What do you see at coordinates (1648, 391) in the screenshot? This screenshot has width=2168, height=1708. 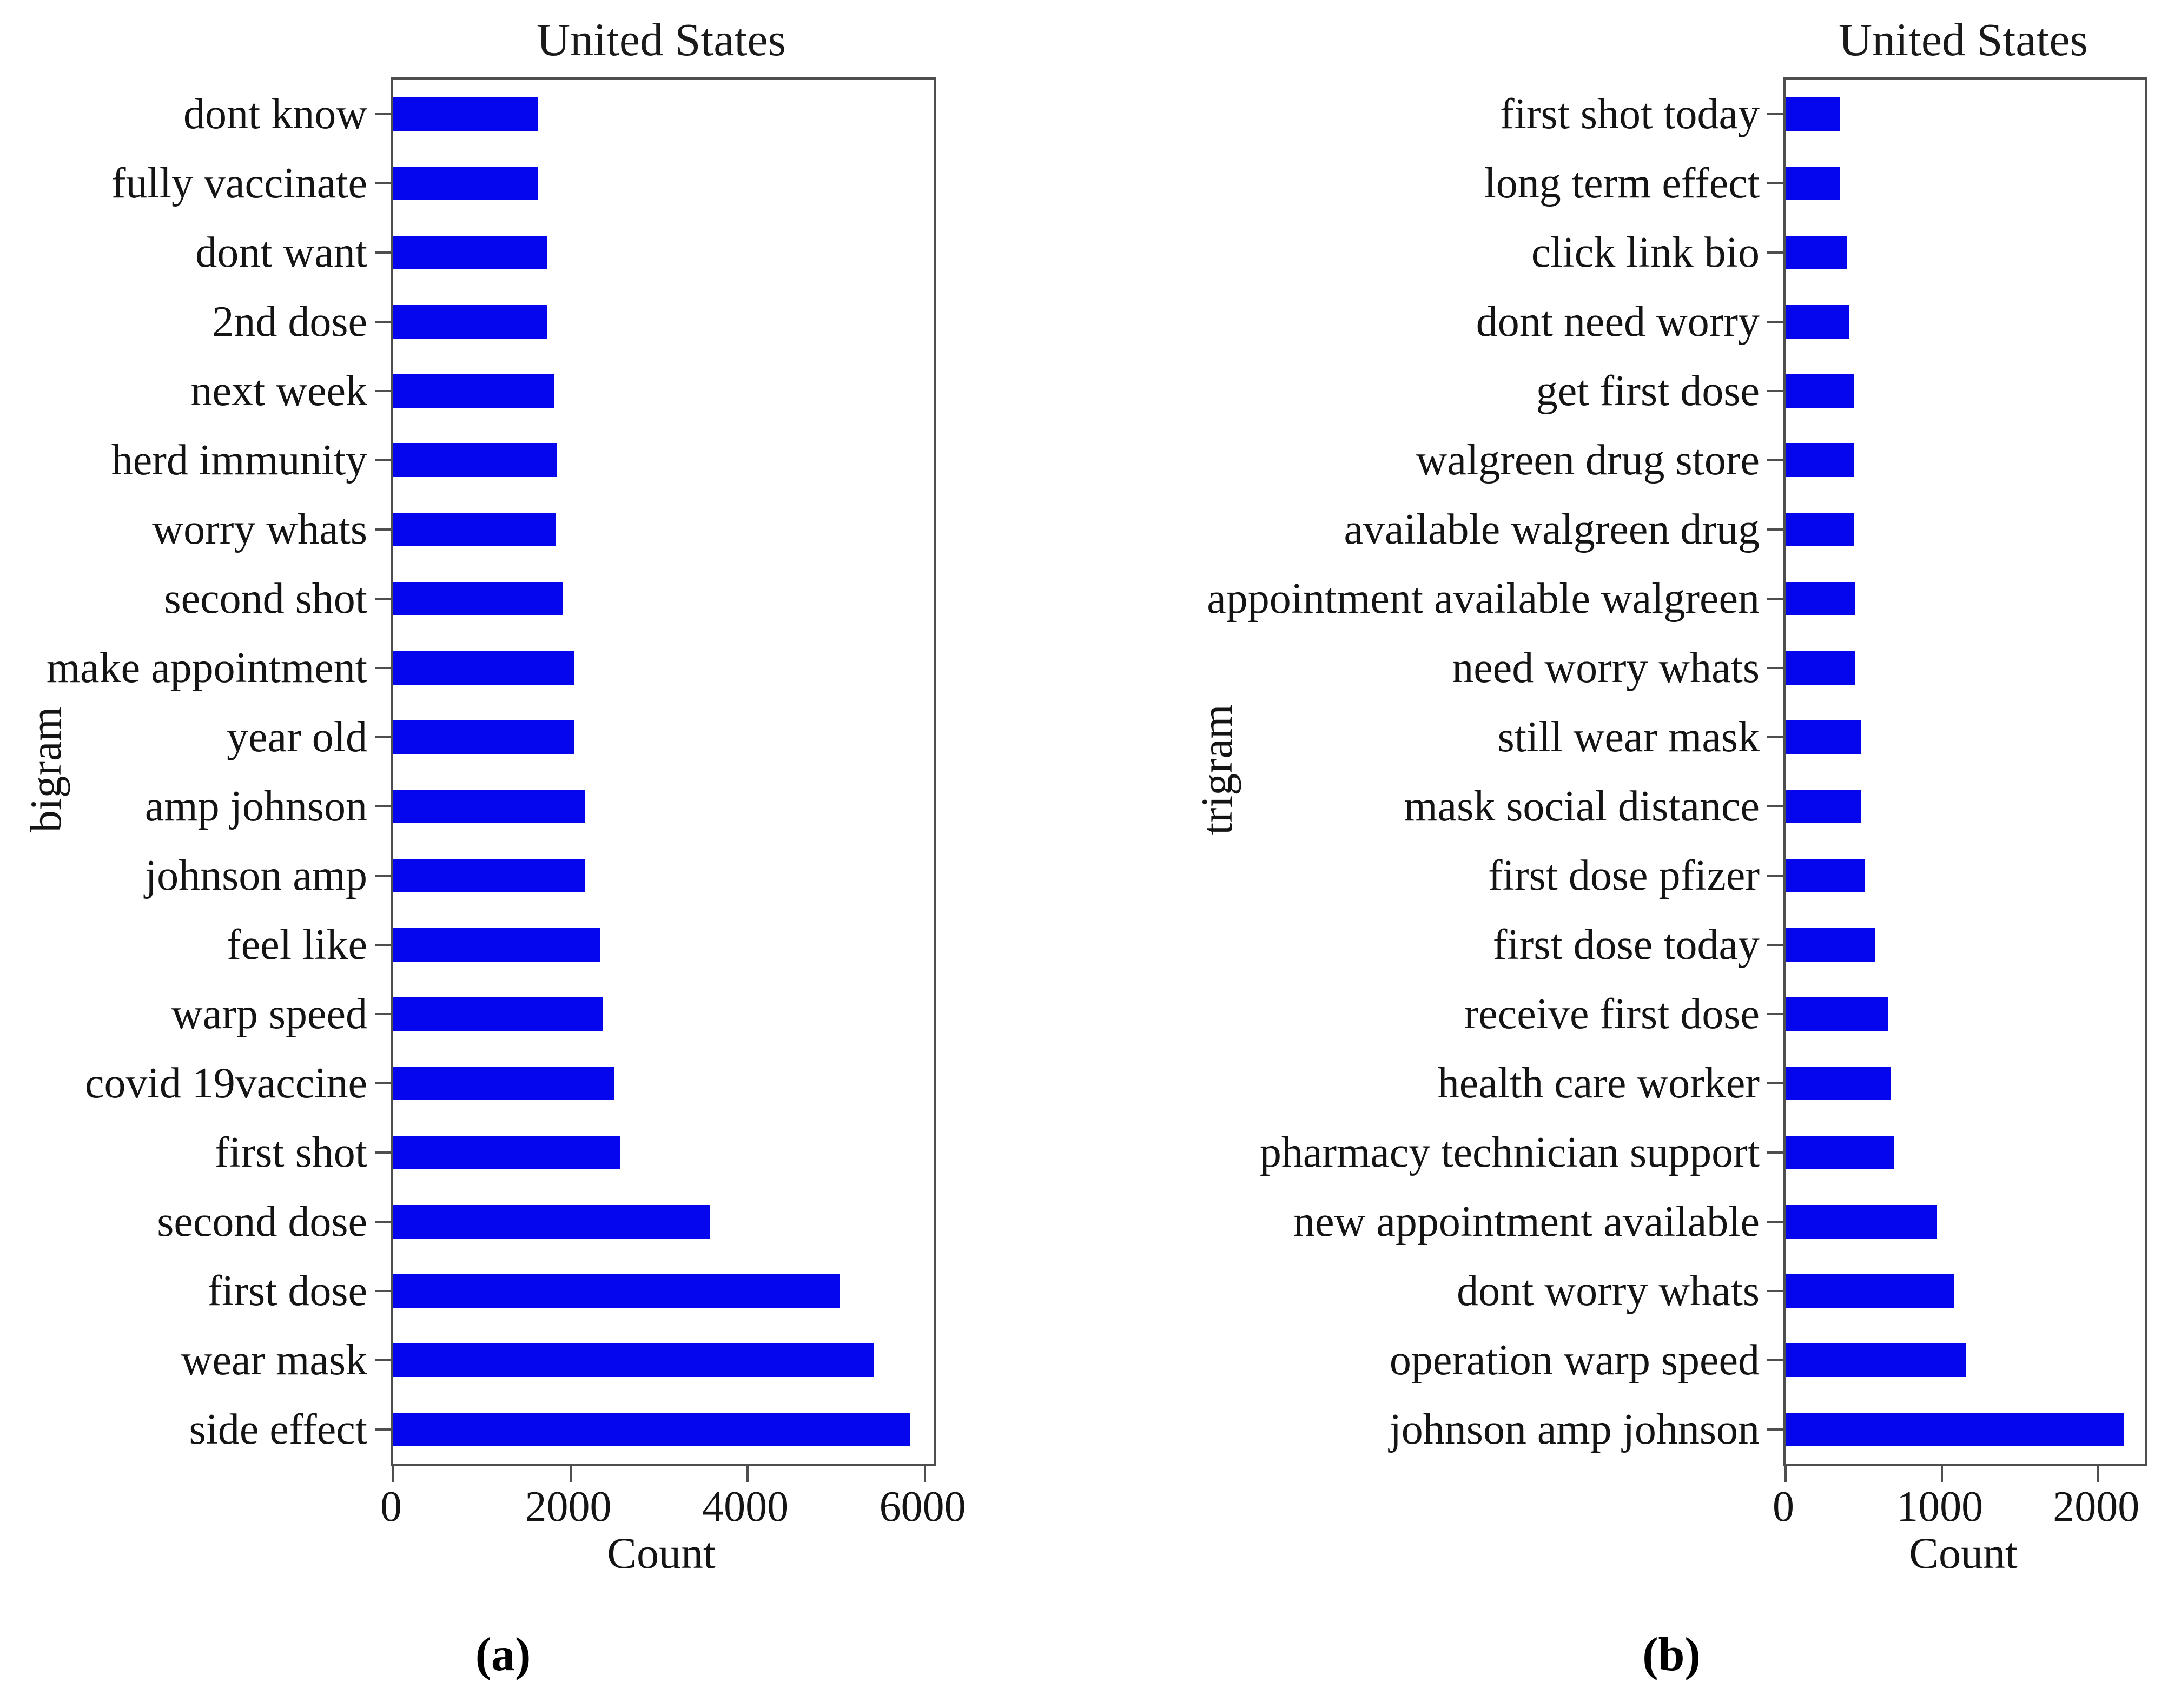 I see `category-label-get-first-dose: get first dose` at bounding box center [1648, 391].